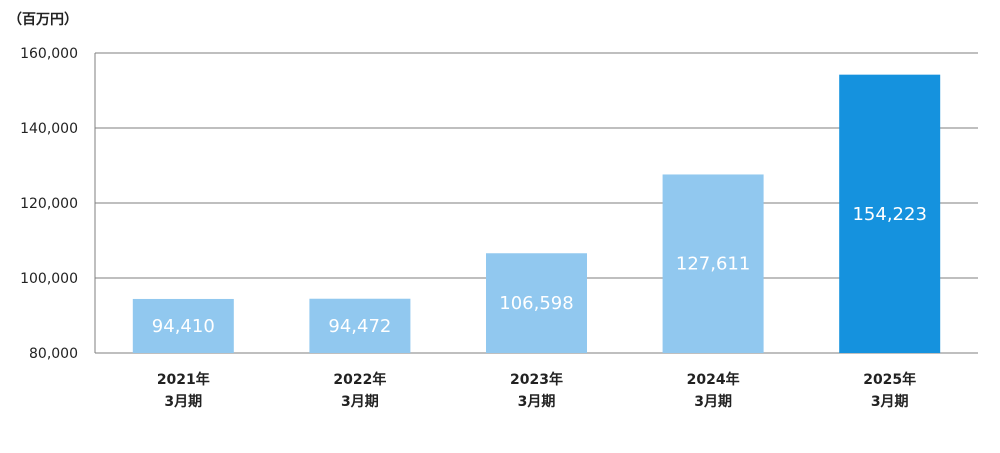  I want to click on y-tick-label: 120,000, so click(49, 204).